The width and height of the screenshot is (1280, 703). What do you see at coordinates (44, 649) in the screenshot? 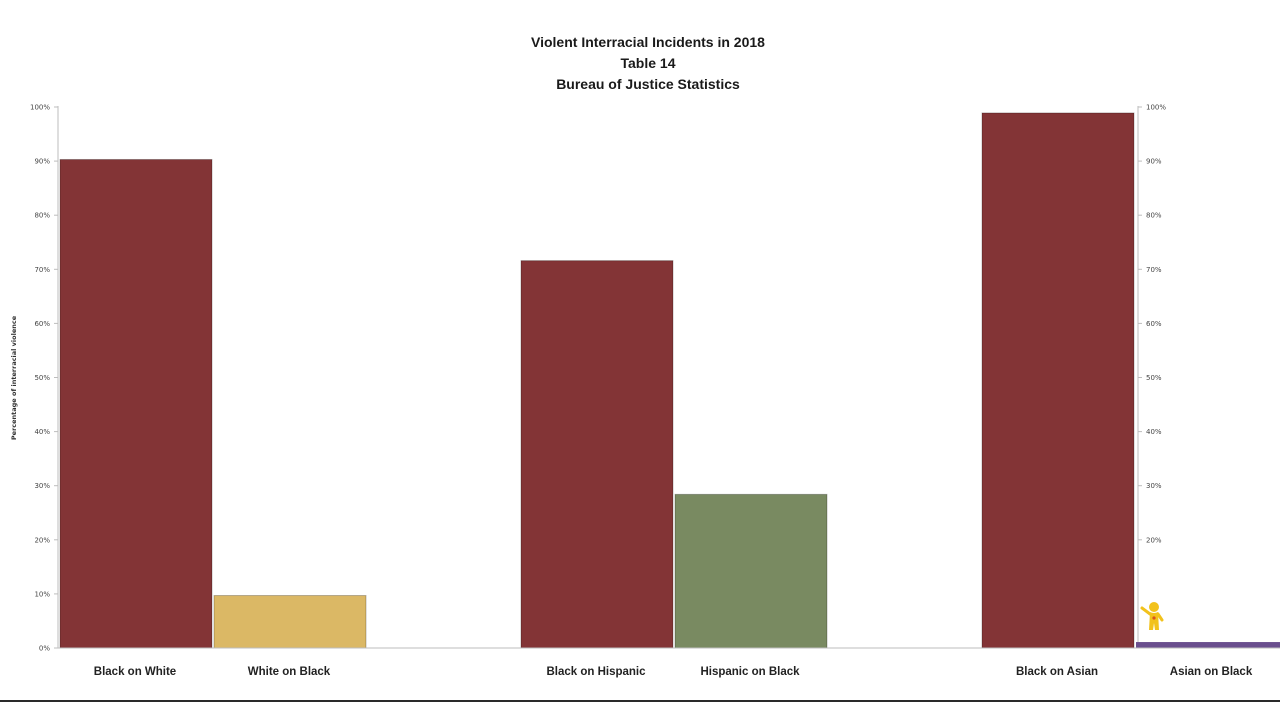
I see `y-tick-label-left: 0%` at bounding box center [44, 649].